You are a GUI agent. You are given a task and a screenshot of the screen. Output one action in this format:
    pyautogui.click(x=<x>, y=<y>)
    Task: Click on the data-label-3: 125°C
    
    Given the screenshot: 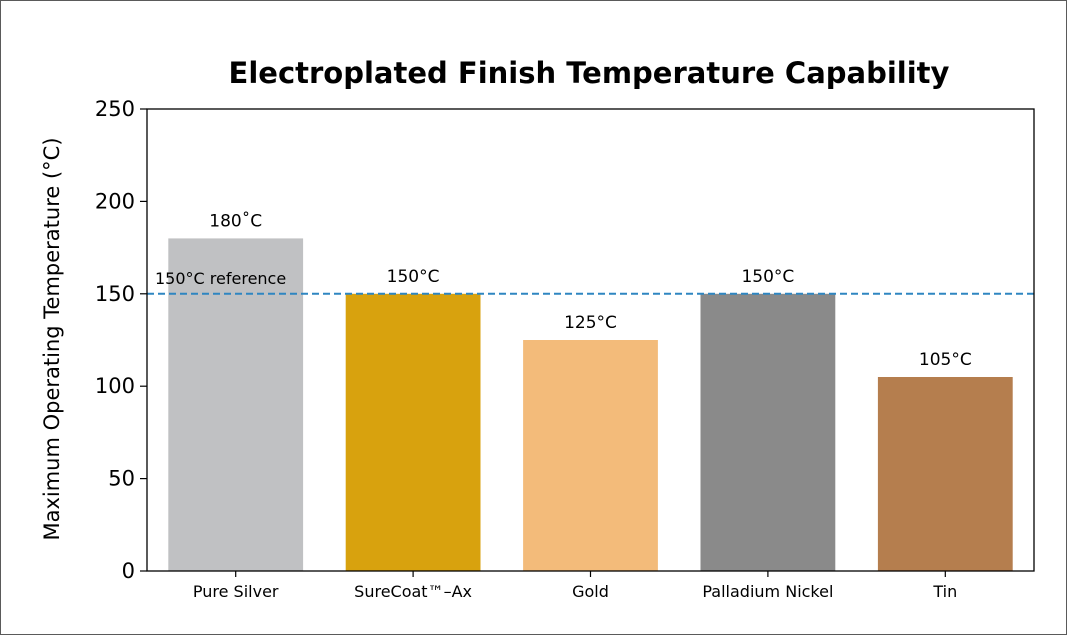 What is the action you would take?
    pyautogui.click(x=590, y=323)
    